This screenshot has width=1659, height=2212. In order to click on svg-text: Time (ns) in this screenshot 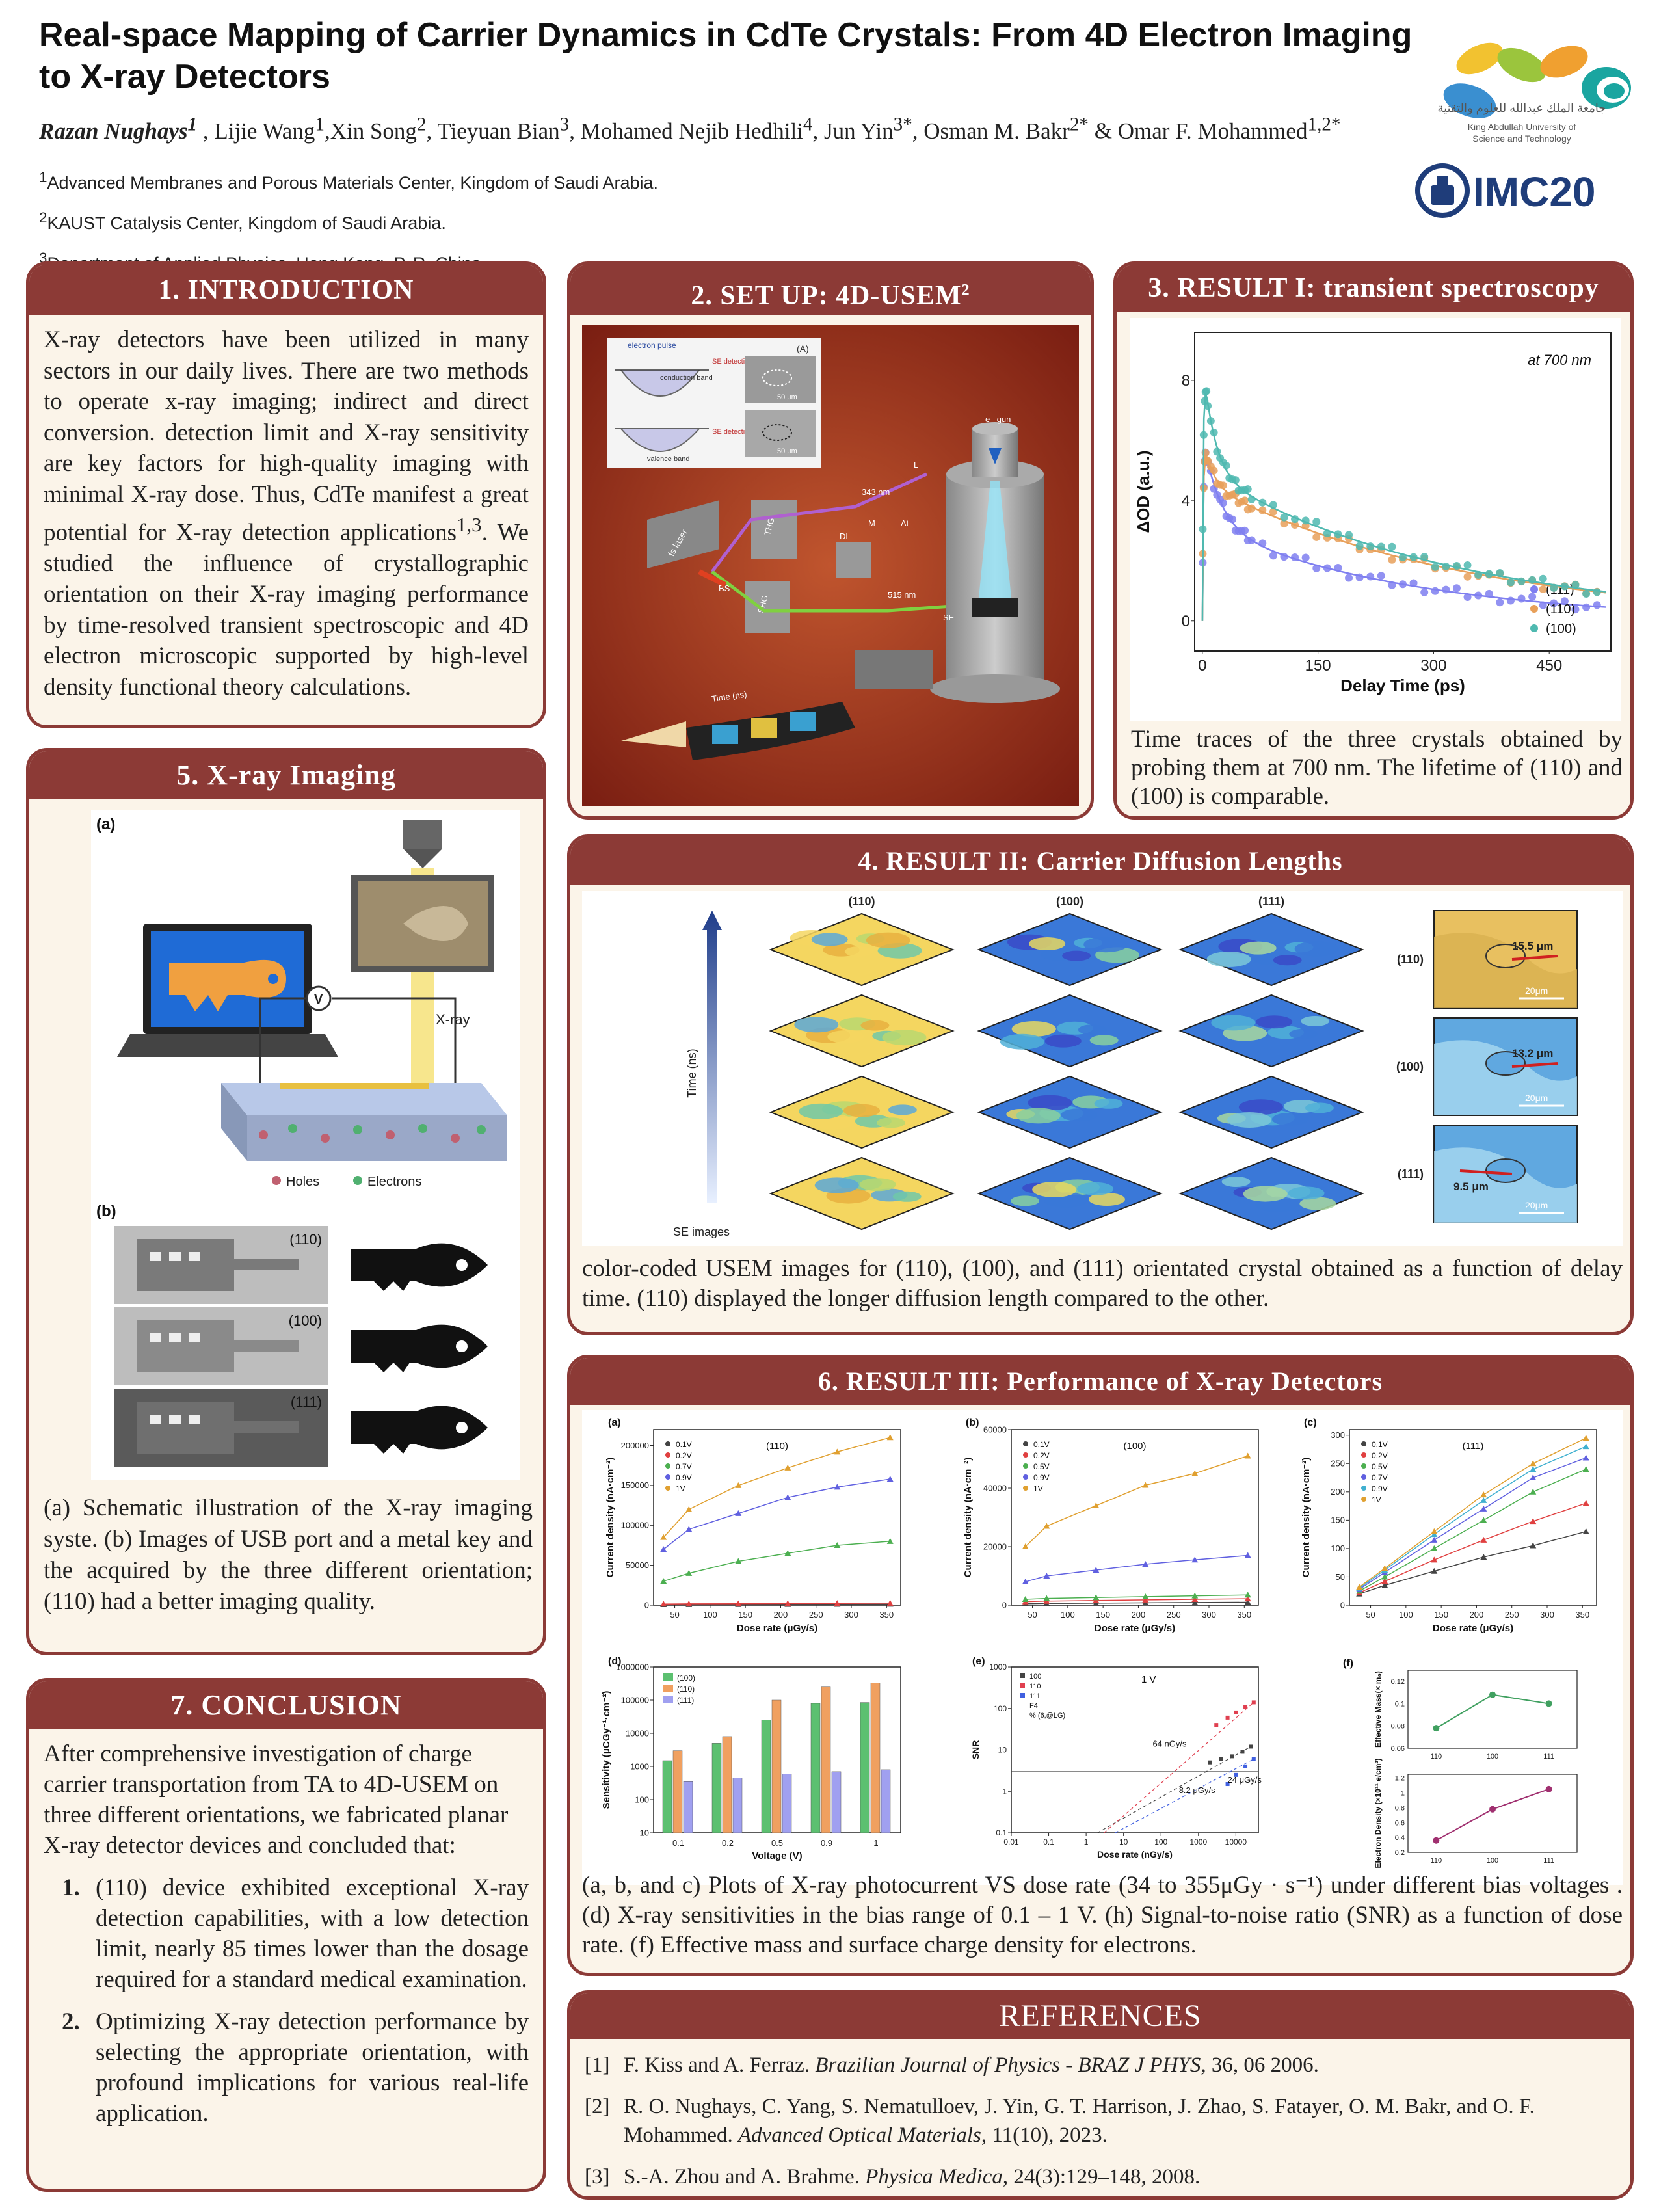, I will do `click(729, 696)`.